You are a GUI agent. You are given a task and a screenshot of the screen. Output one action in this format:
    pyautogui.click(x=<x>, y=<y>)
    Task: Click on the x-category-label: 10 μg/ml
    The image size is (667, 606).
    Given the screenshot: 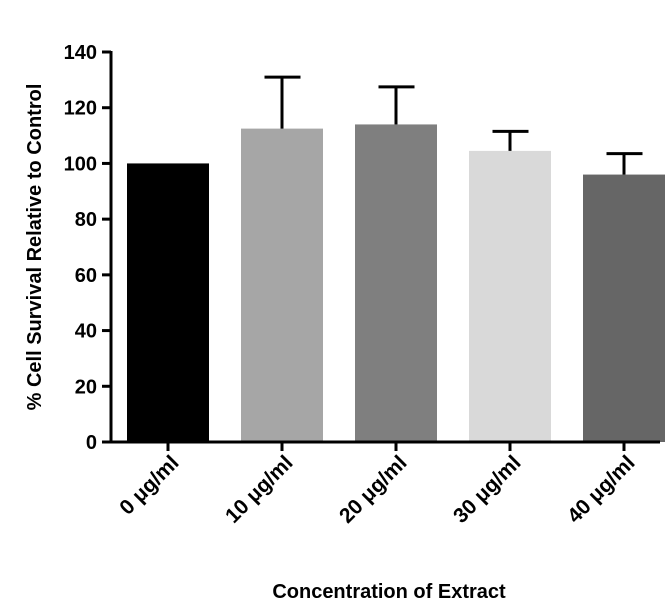 What is the action you would take?
    pyautogui.click(x=259, y=489)
    